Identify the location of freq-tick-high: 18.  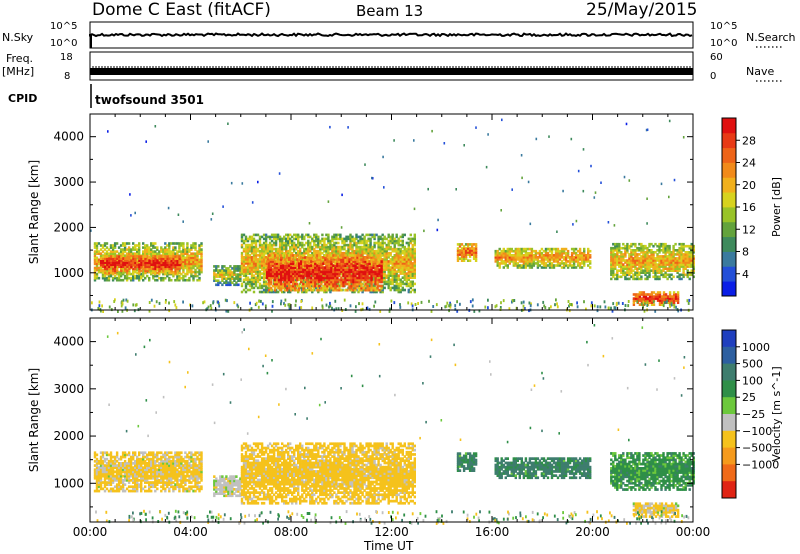
(66, 57).